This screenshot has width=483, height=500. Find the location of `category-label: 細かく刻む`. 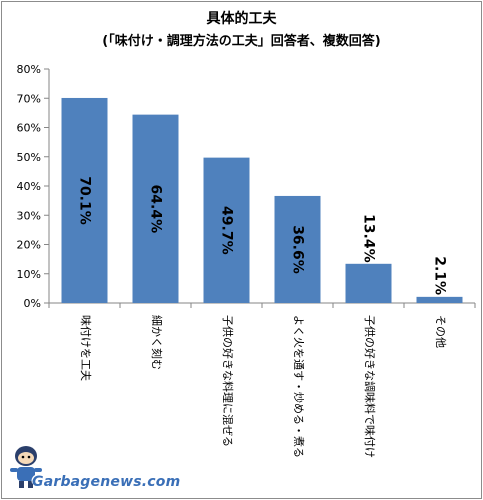

category-label: 細かく刻む is located at coordinates (157, 342).